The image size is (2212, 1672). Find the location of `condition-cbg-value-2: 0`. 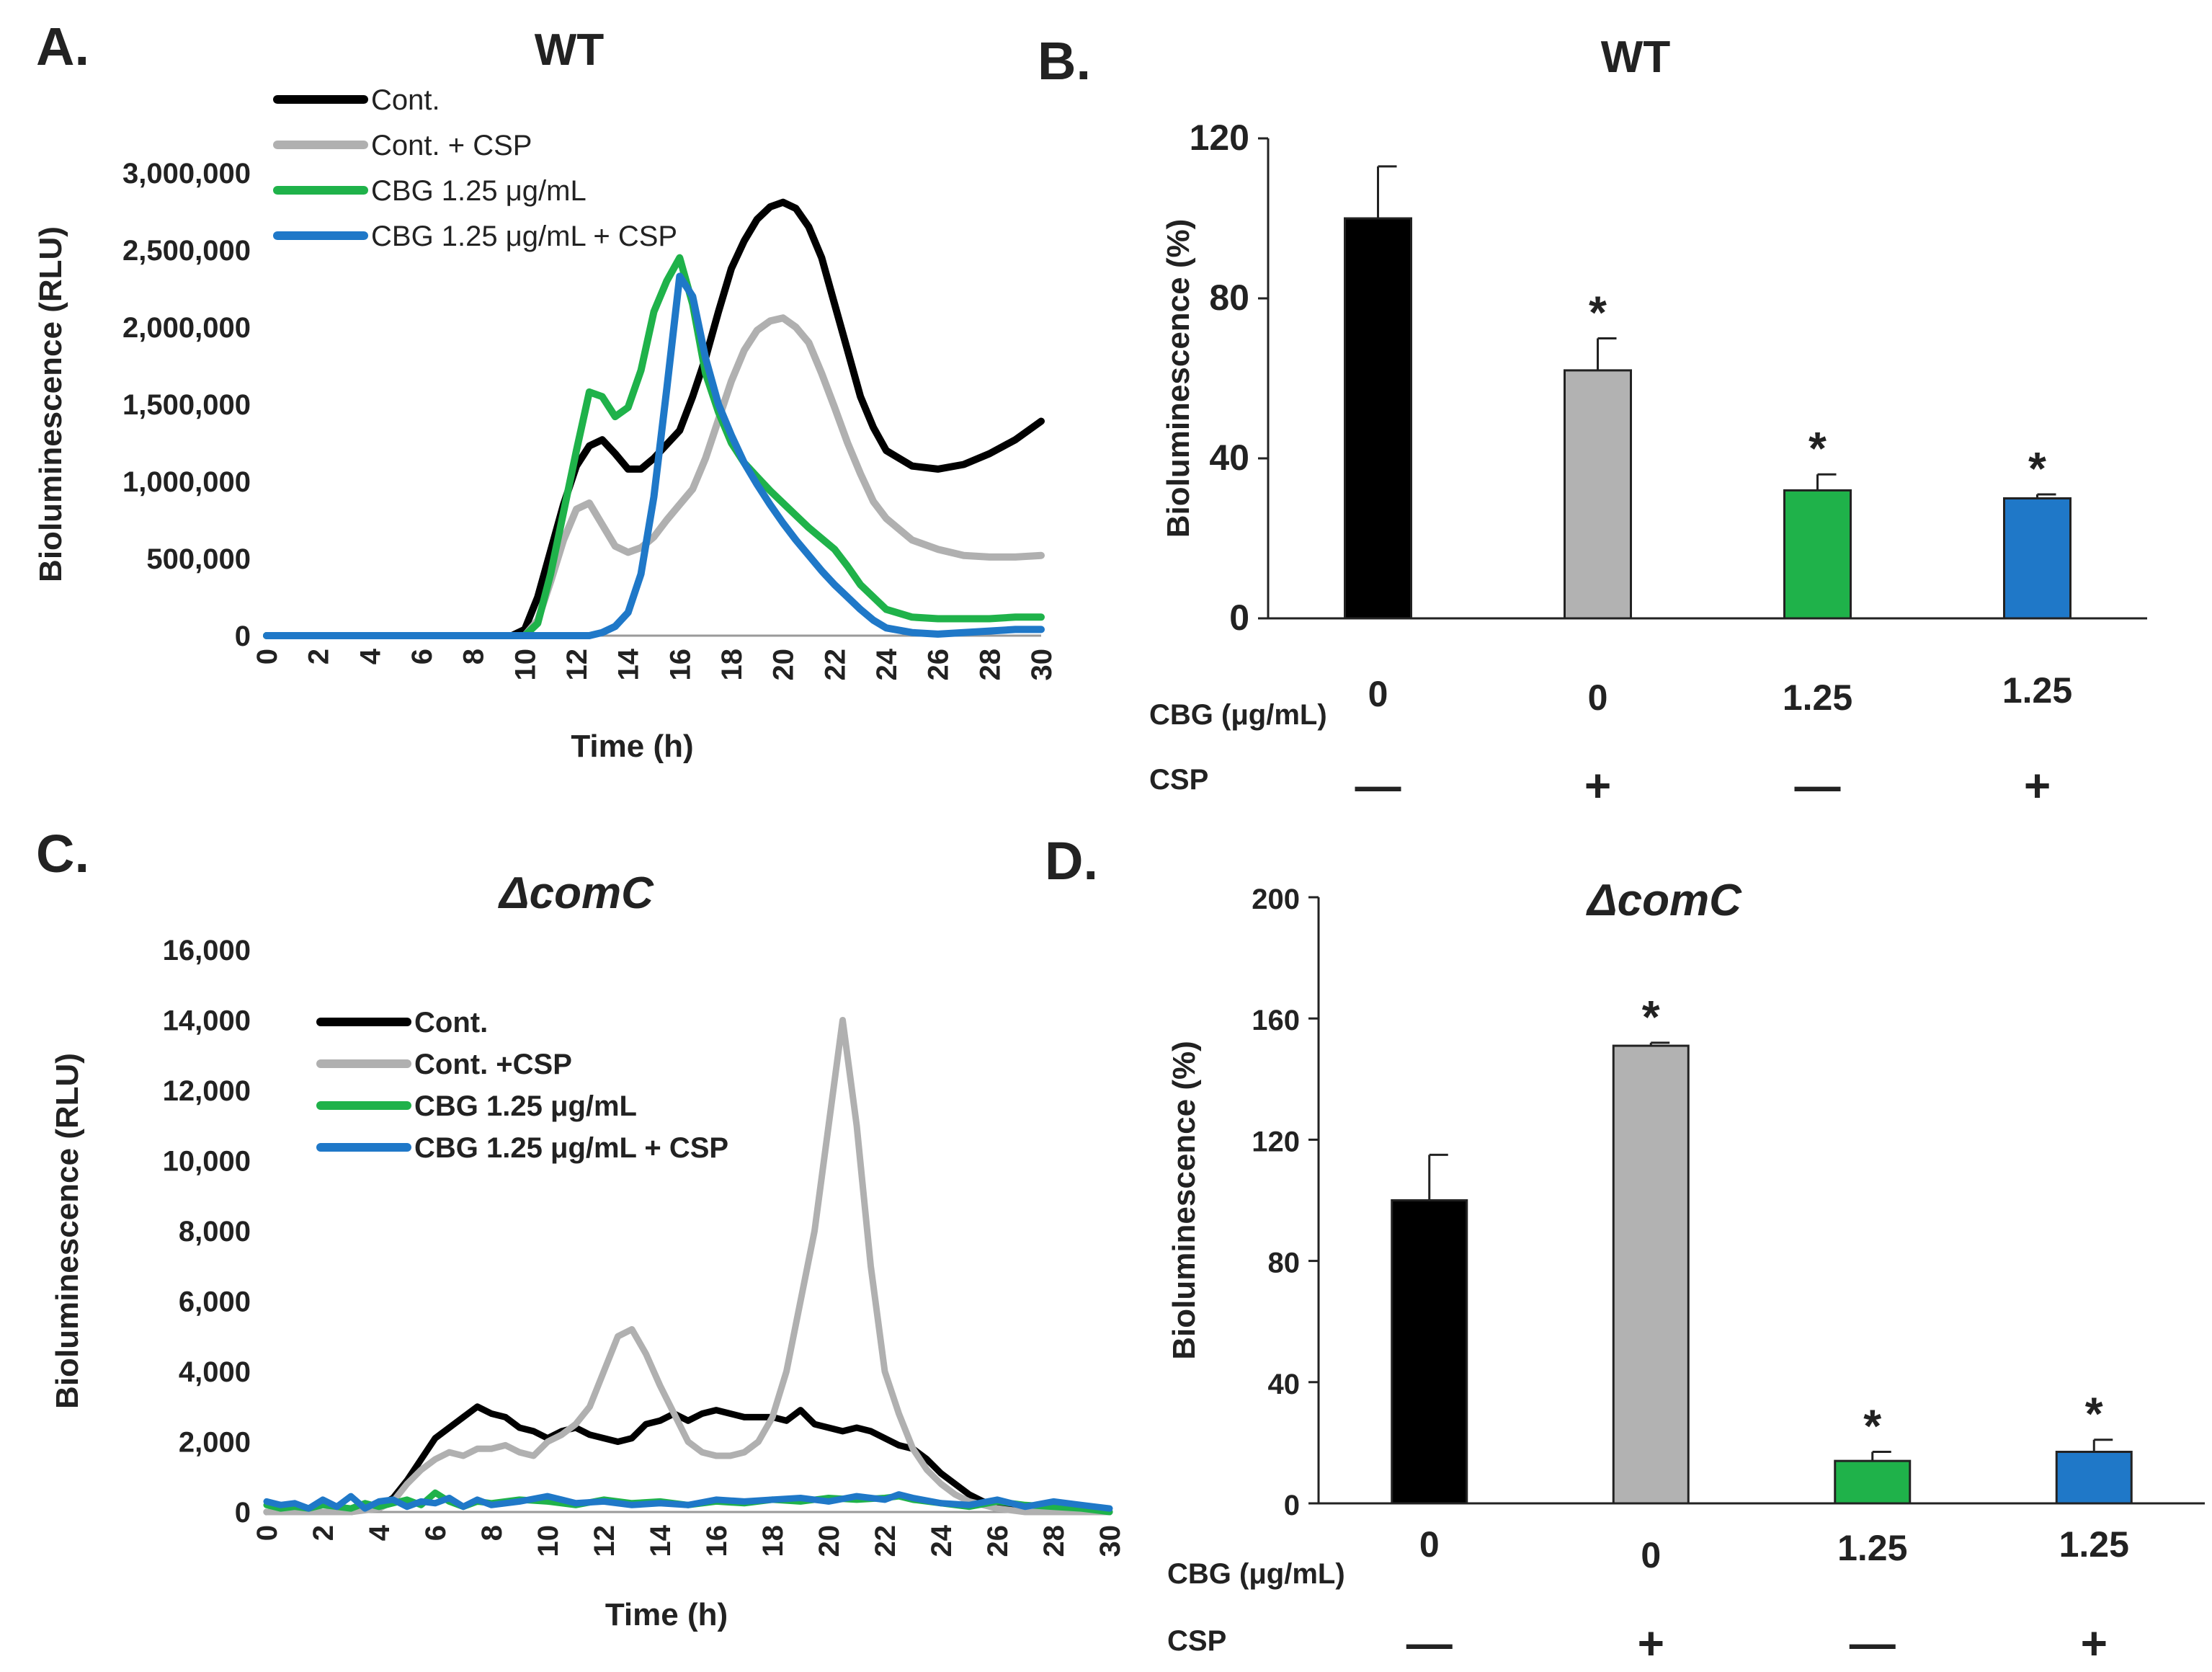

condition-cbg-value-2: 0 is located at coordinates (1598, 697).